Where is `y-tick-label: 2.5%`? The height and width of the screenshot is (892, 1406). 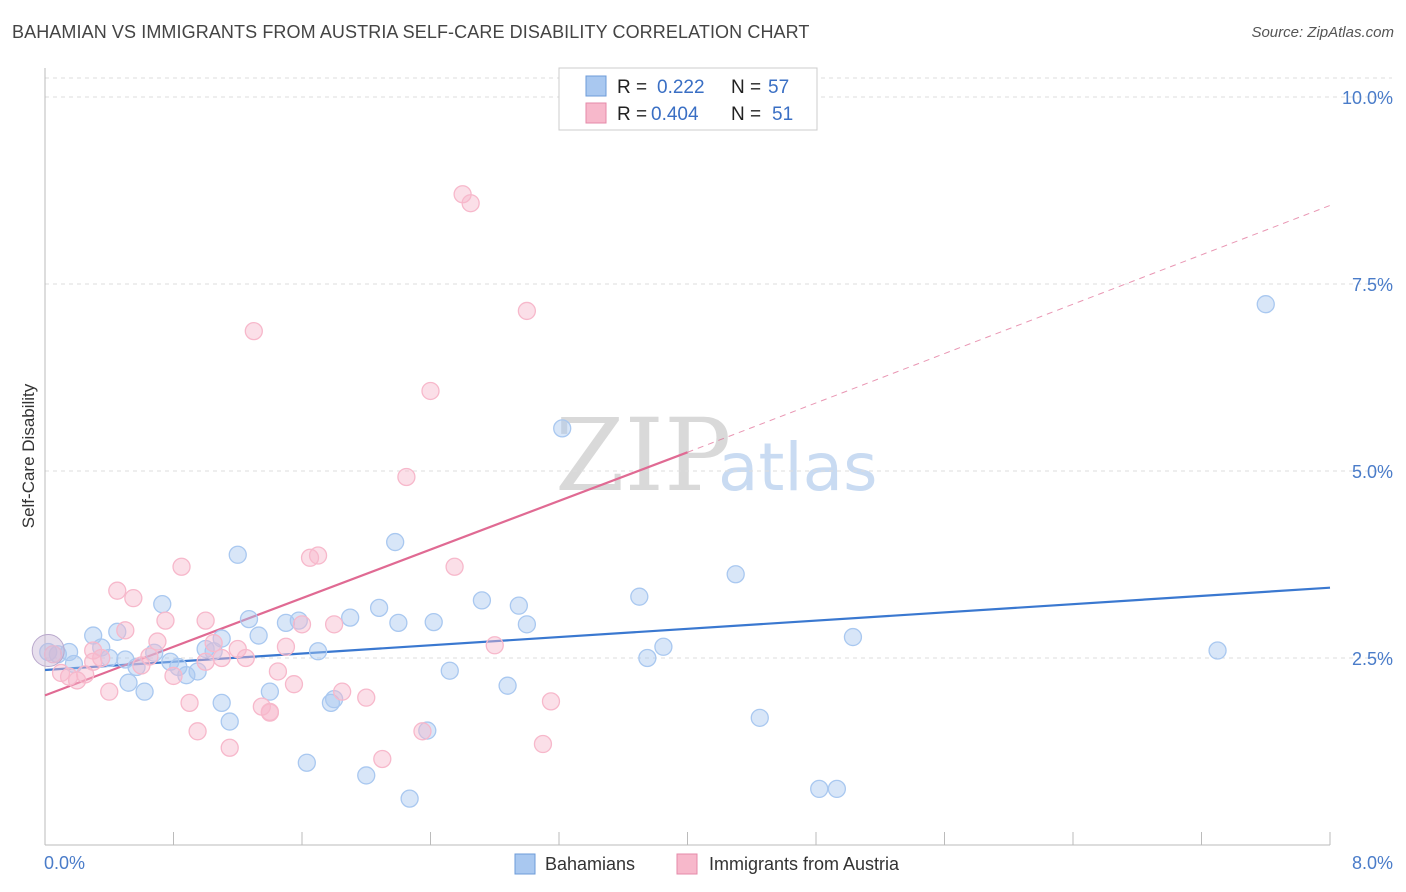
y-tick-label: 2.5% is located at coordinates (1372, 659).